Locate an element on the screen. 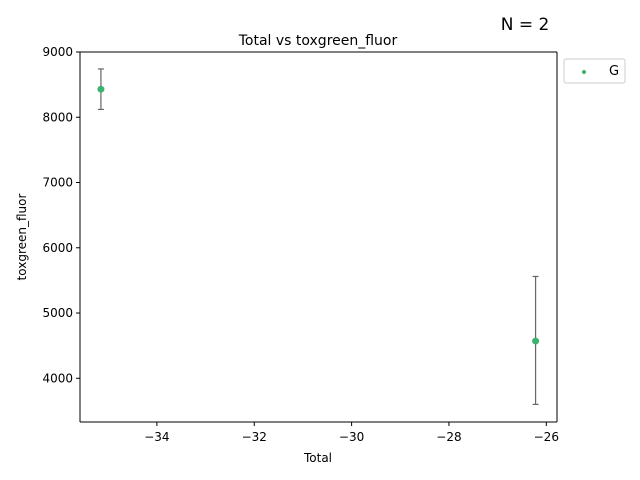  x-tick-label: −26 is located at coordinates (546, 437).